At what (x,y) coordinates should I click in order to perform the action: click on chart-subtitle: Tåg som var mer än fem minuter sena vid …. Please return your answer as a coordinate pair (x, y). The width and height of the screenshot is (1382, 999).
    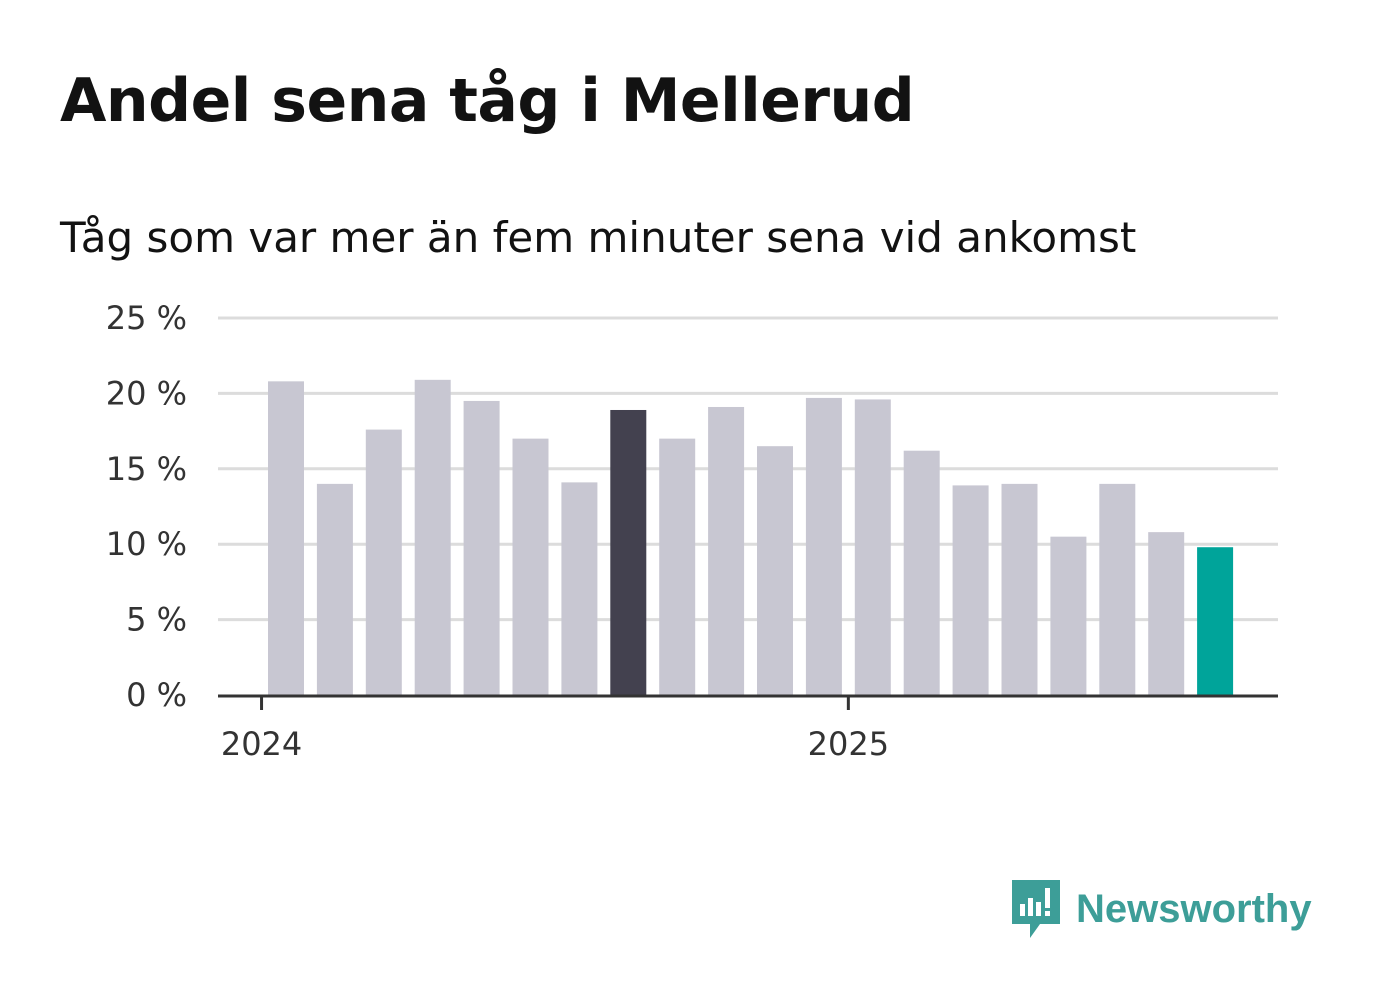
    Looking at the image, I should click on (598, 237).